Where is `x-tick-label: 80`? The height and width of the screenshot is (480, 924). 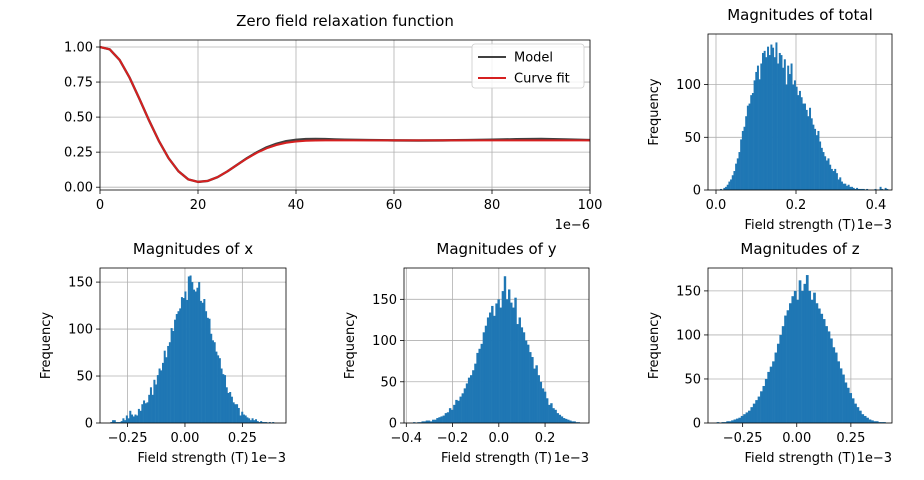 x-tick-label: 80 is located at coordinates (492, 205).